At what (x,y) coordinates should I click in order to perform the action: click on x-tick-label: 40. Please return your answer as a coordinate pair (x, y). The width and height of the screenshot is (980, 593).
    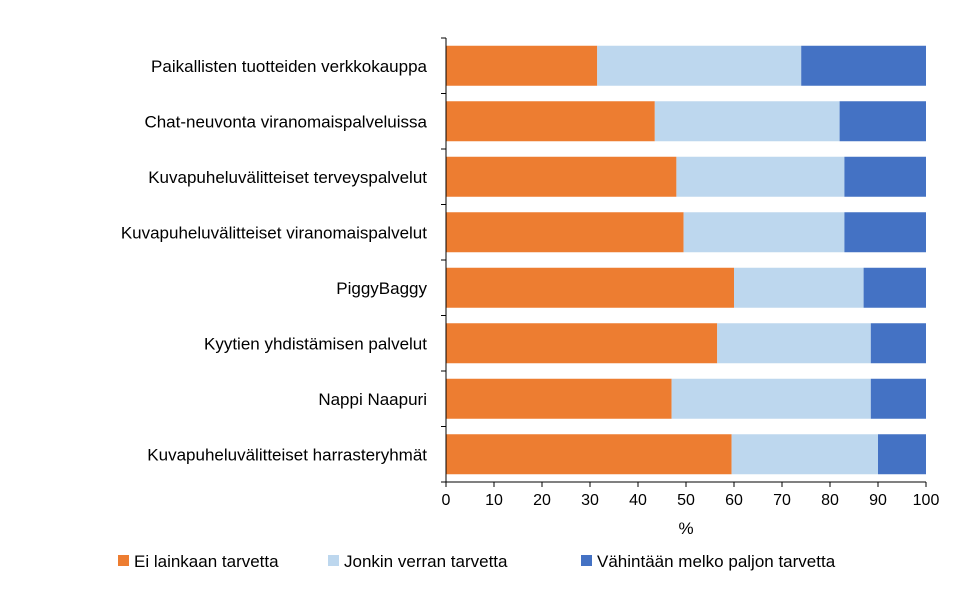
    Looking at the image, I should click on (638, 500).